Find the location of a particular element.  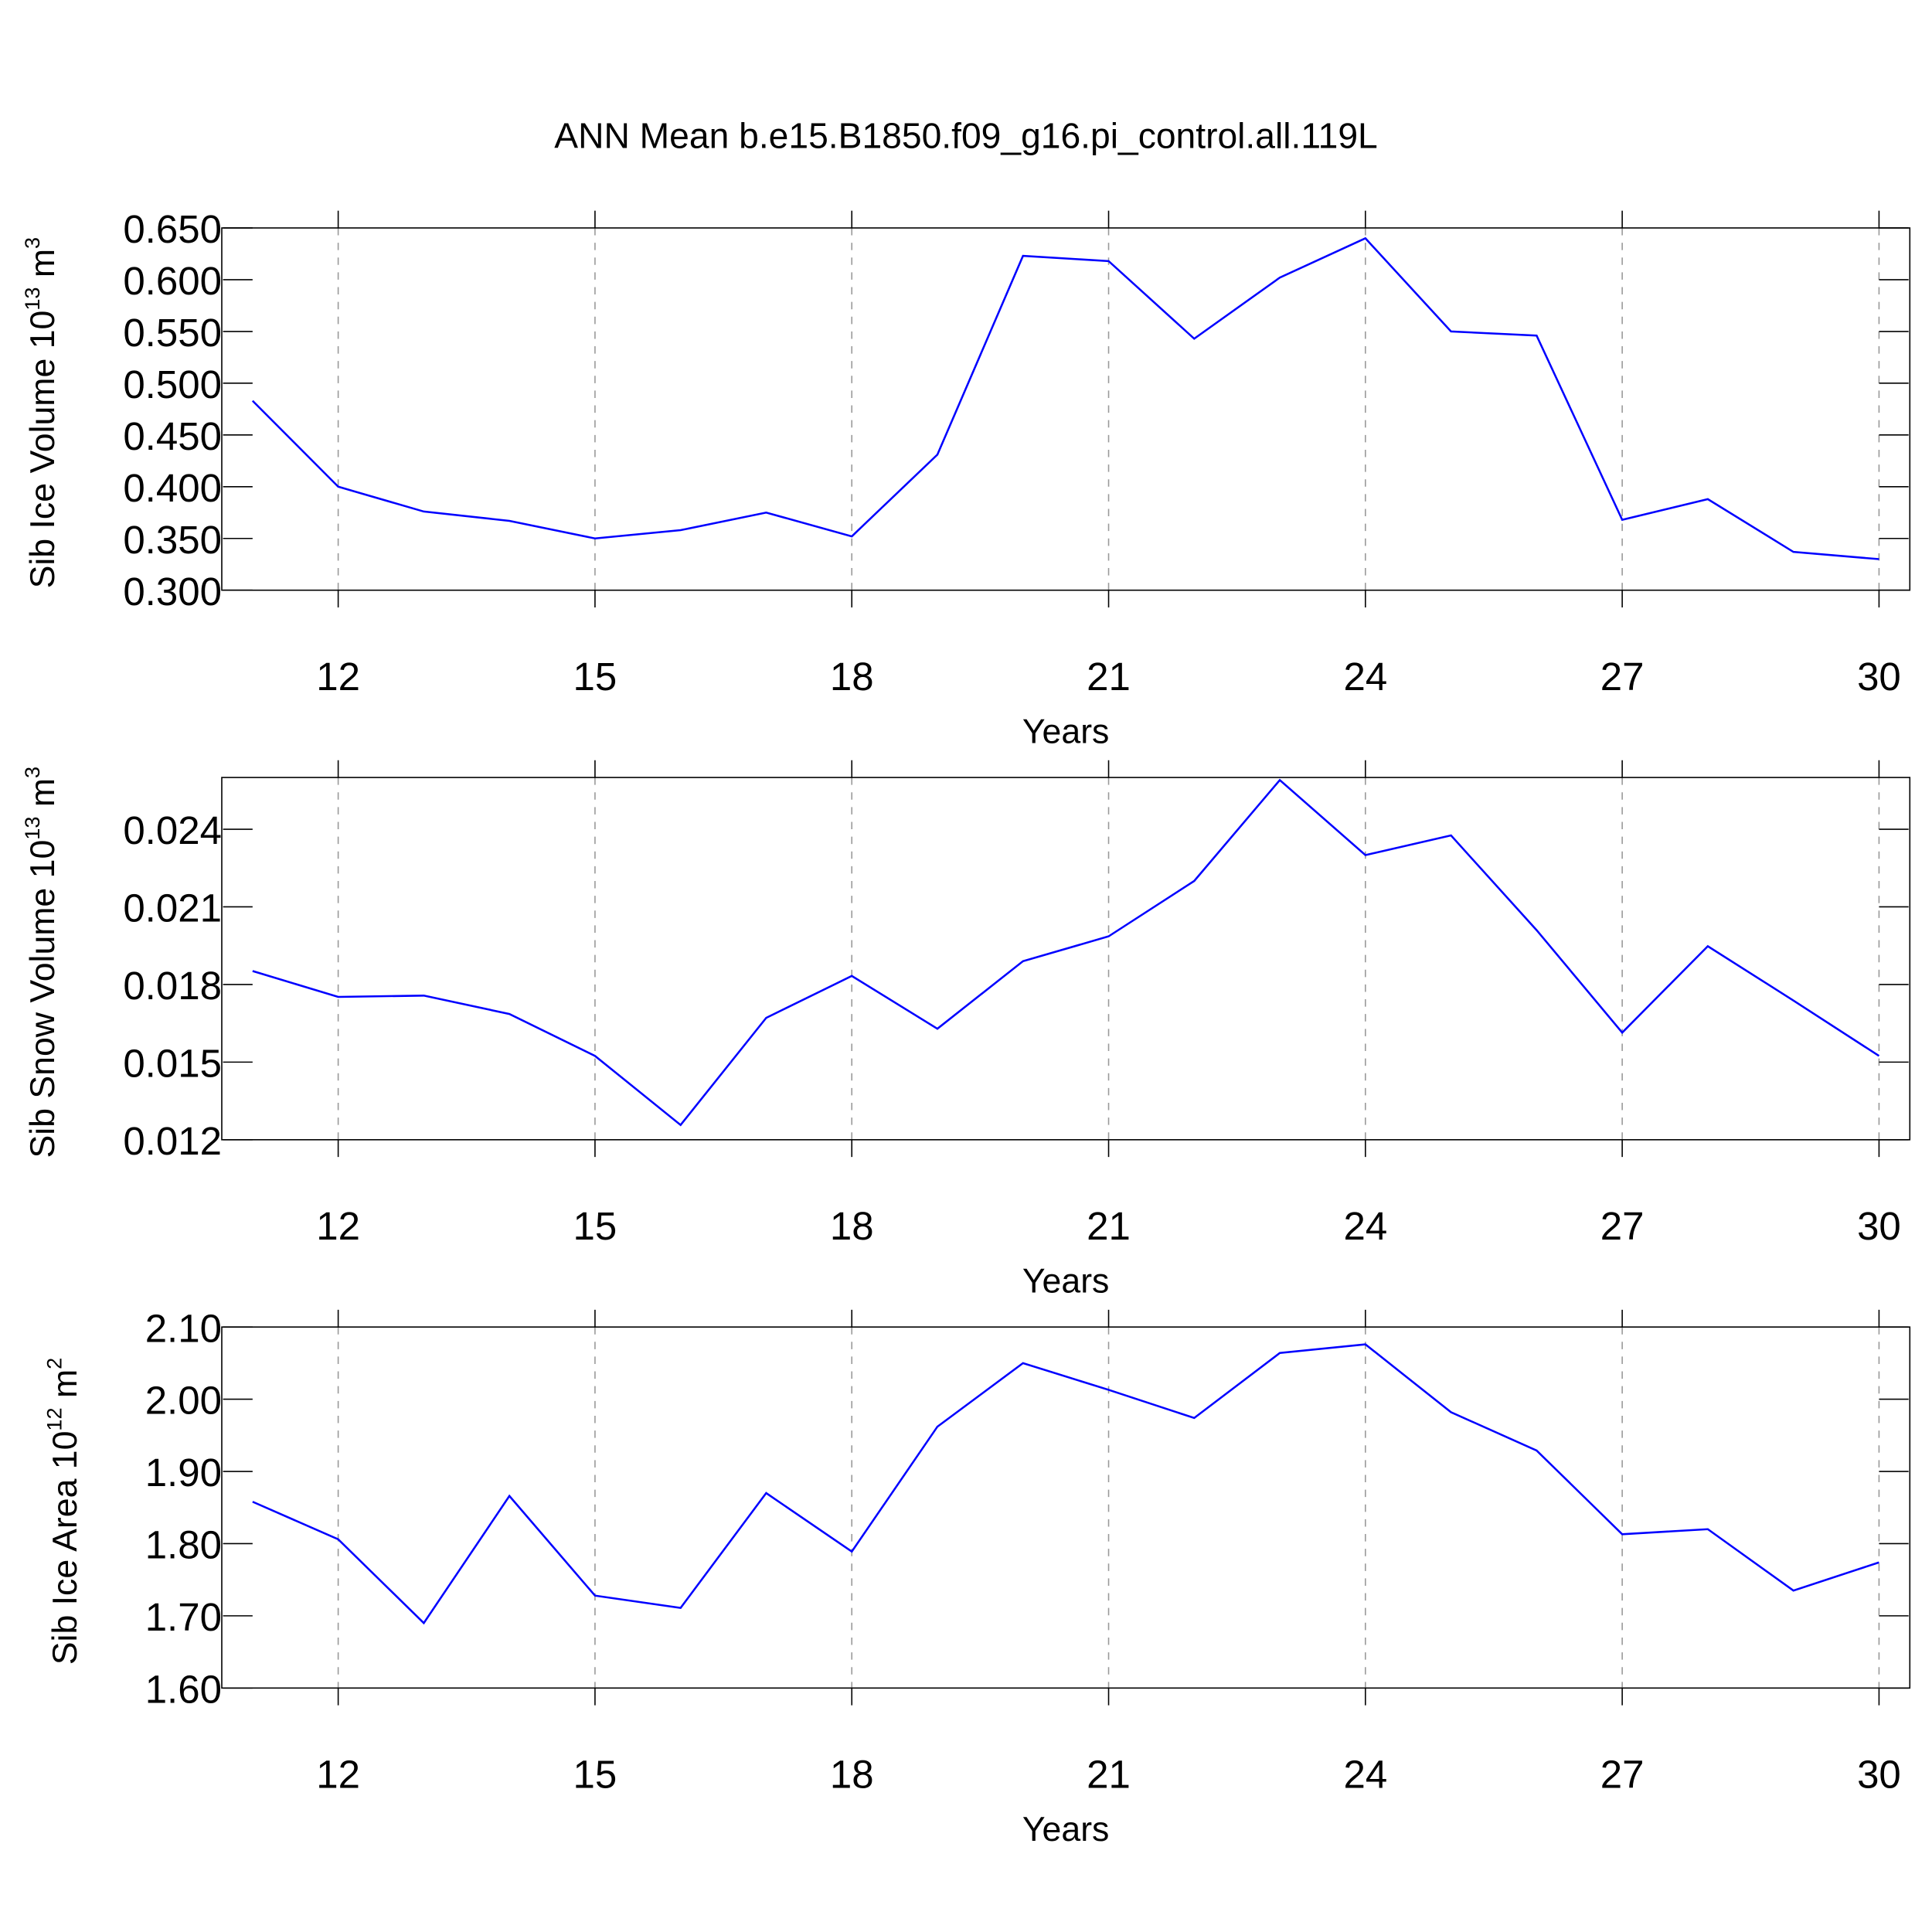

y-tick-label: 0.015 is located at coordinates (173, 1063).